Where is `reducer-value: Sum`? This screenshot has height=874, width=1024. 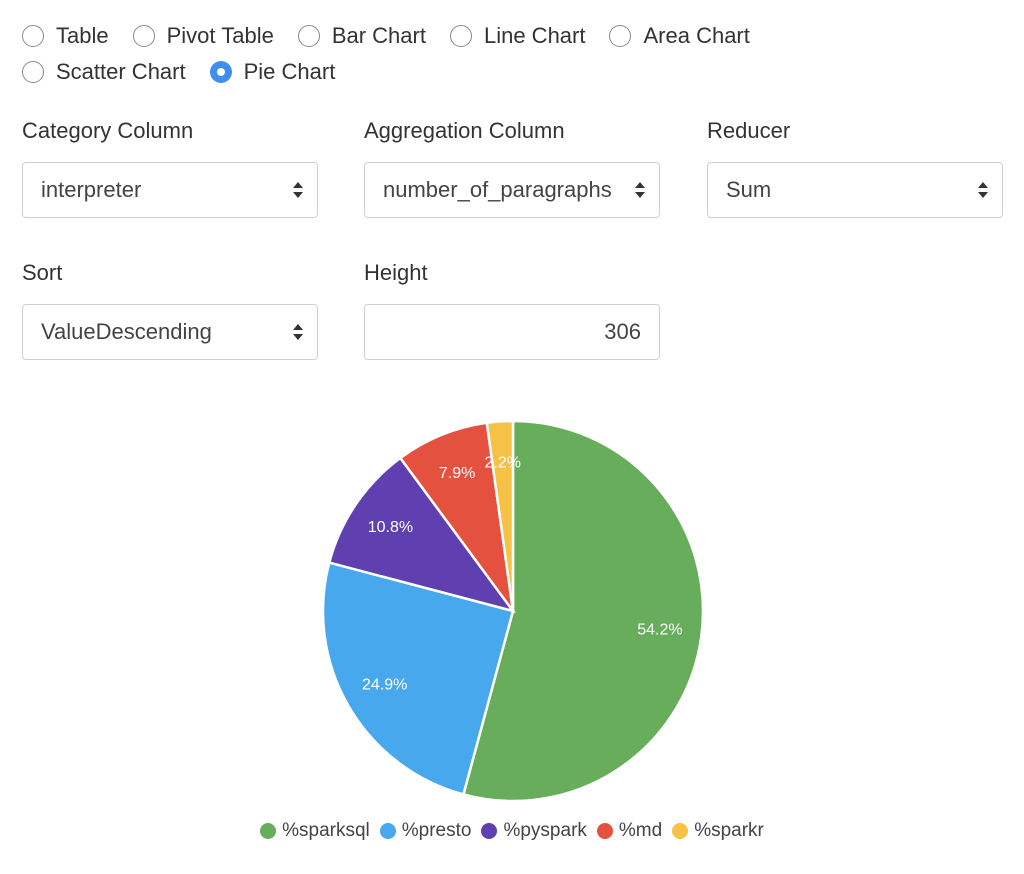 reducer-value: Sum is located at coordinates (749, 189).